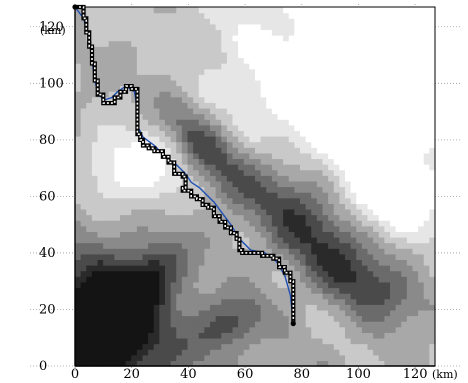  What do you see at coordinates (358, 374) in the screenshot?
I see `x-tick-label: 100` at bounding box center [358, 374].